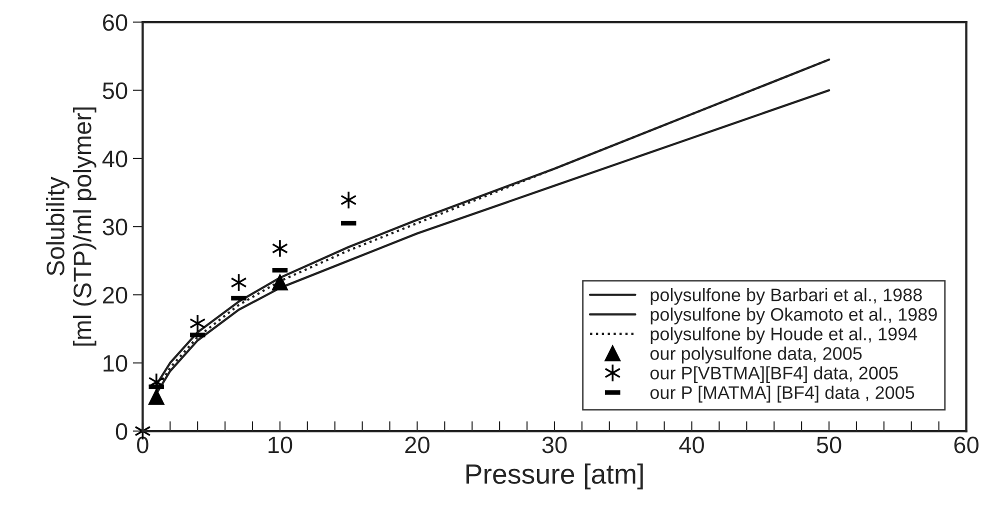 The width and height of the screenshot is (984, 527). I want to click on legend-label: polysulfone by Okamoto et al., 1989, so click(793, 316).